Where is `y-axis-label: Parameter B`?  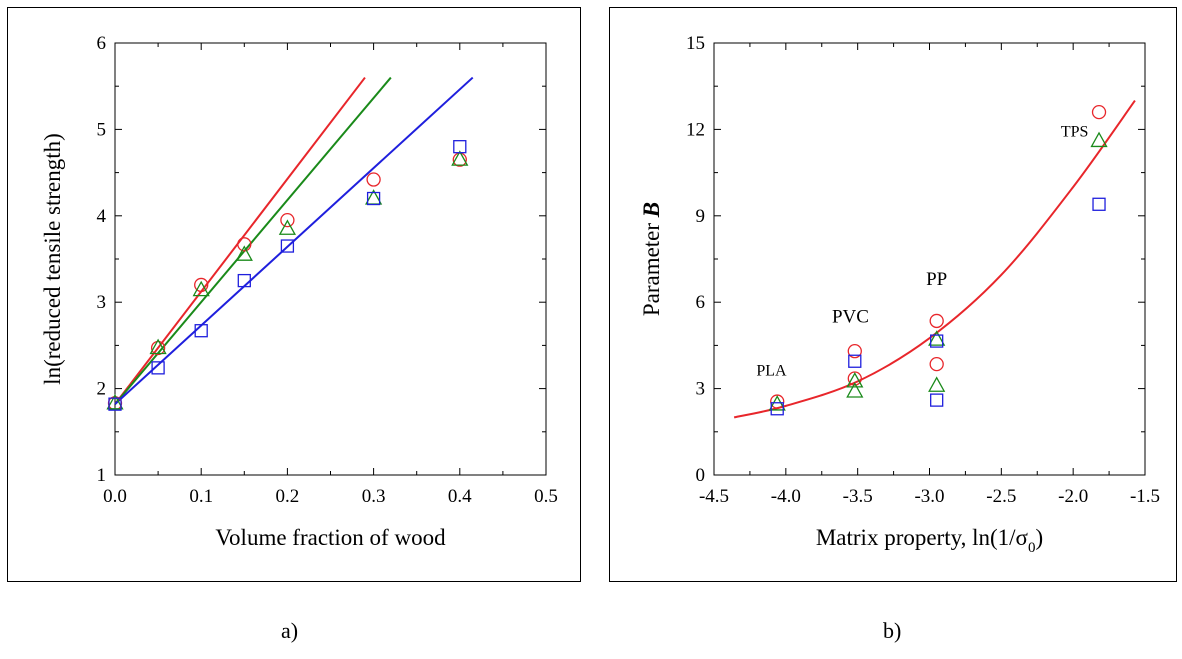 y-axis-label: Parameter B is located at coordinates (651, 259).